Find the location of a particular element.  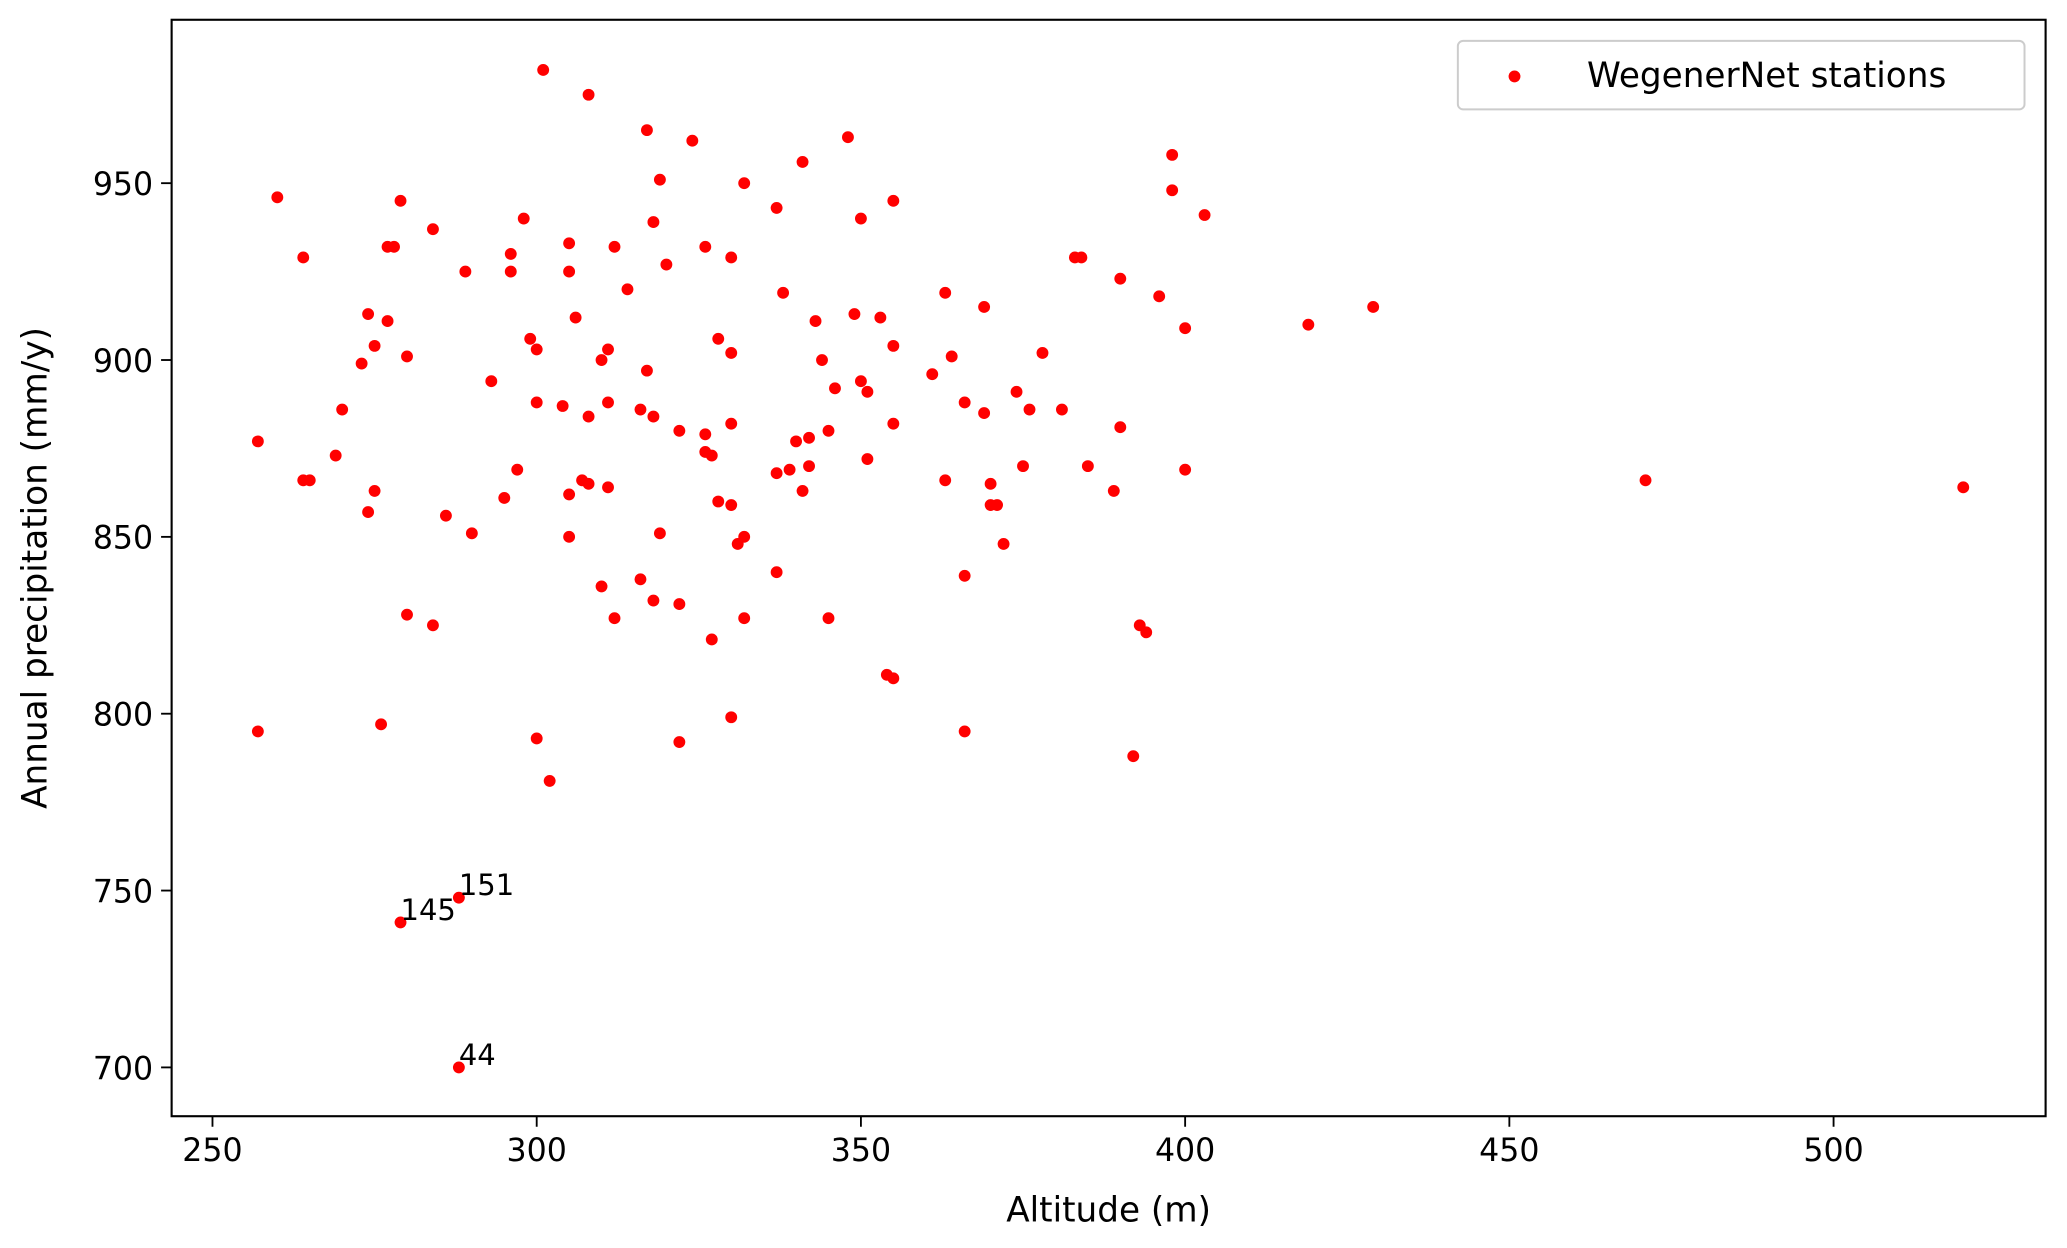

x-tick-label: 400 is located at coordinates (1185, 1151).